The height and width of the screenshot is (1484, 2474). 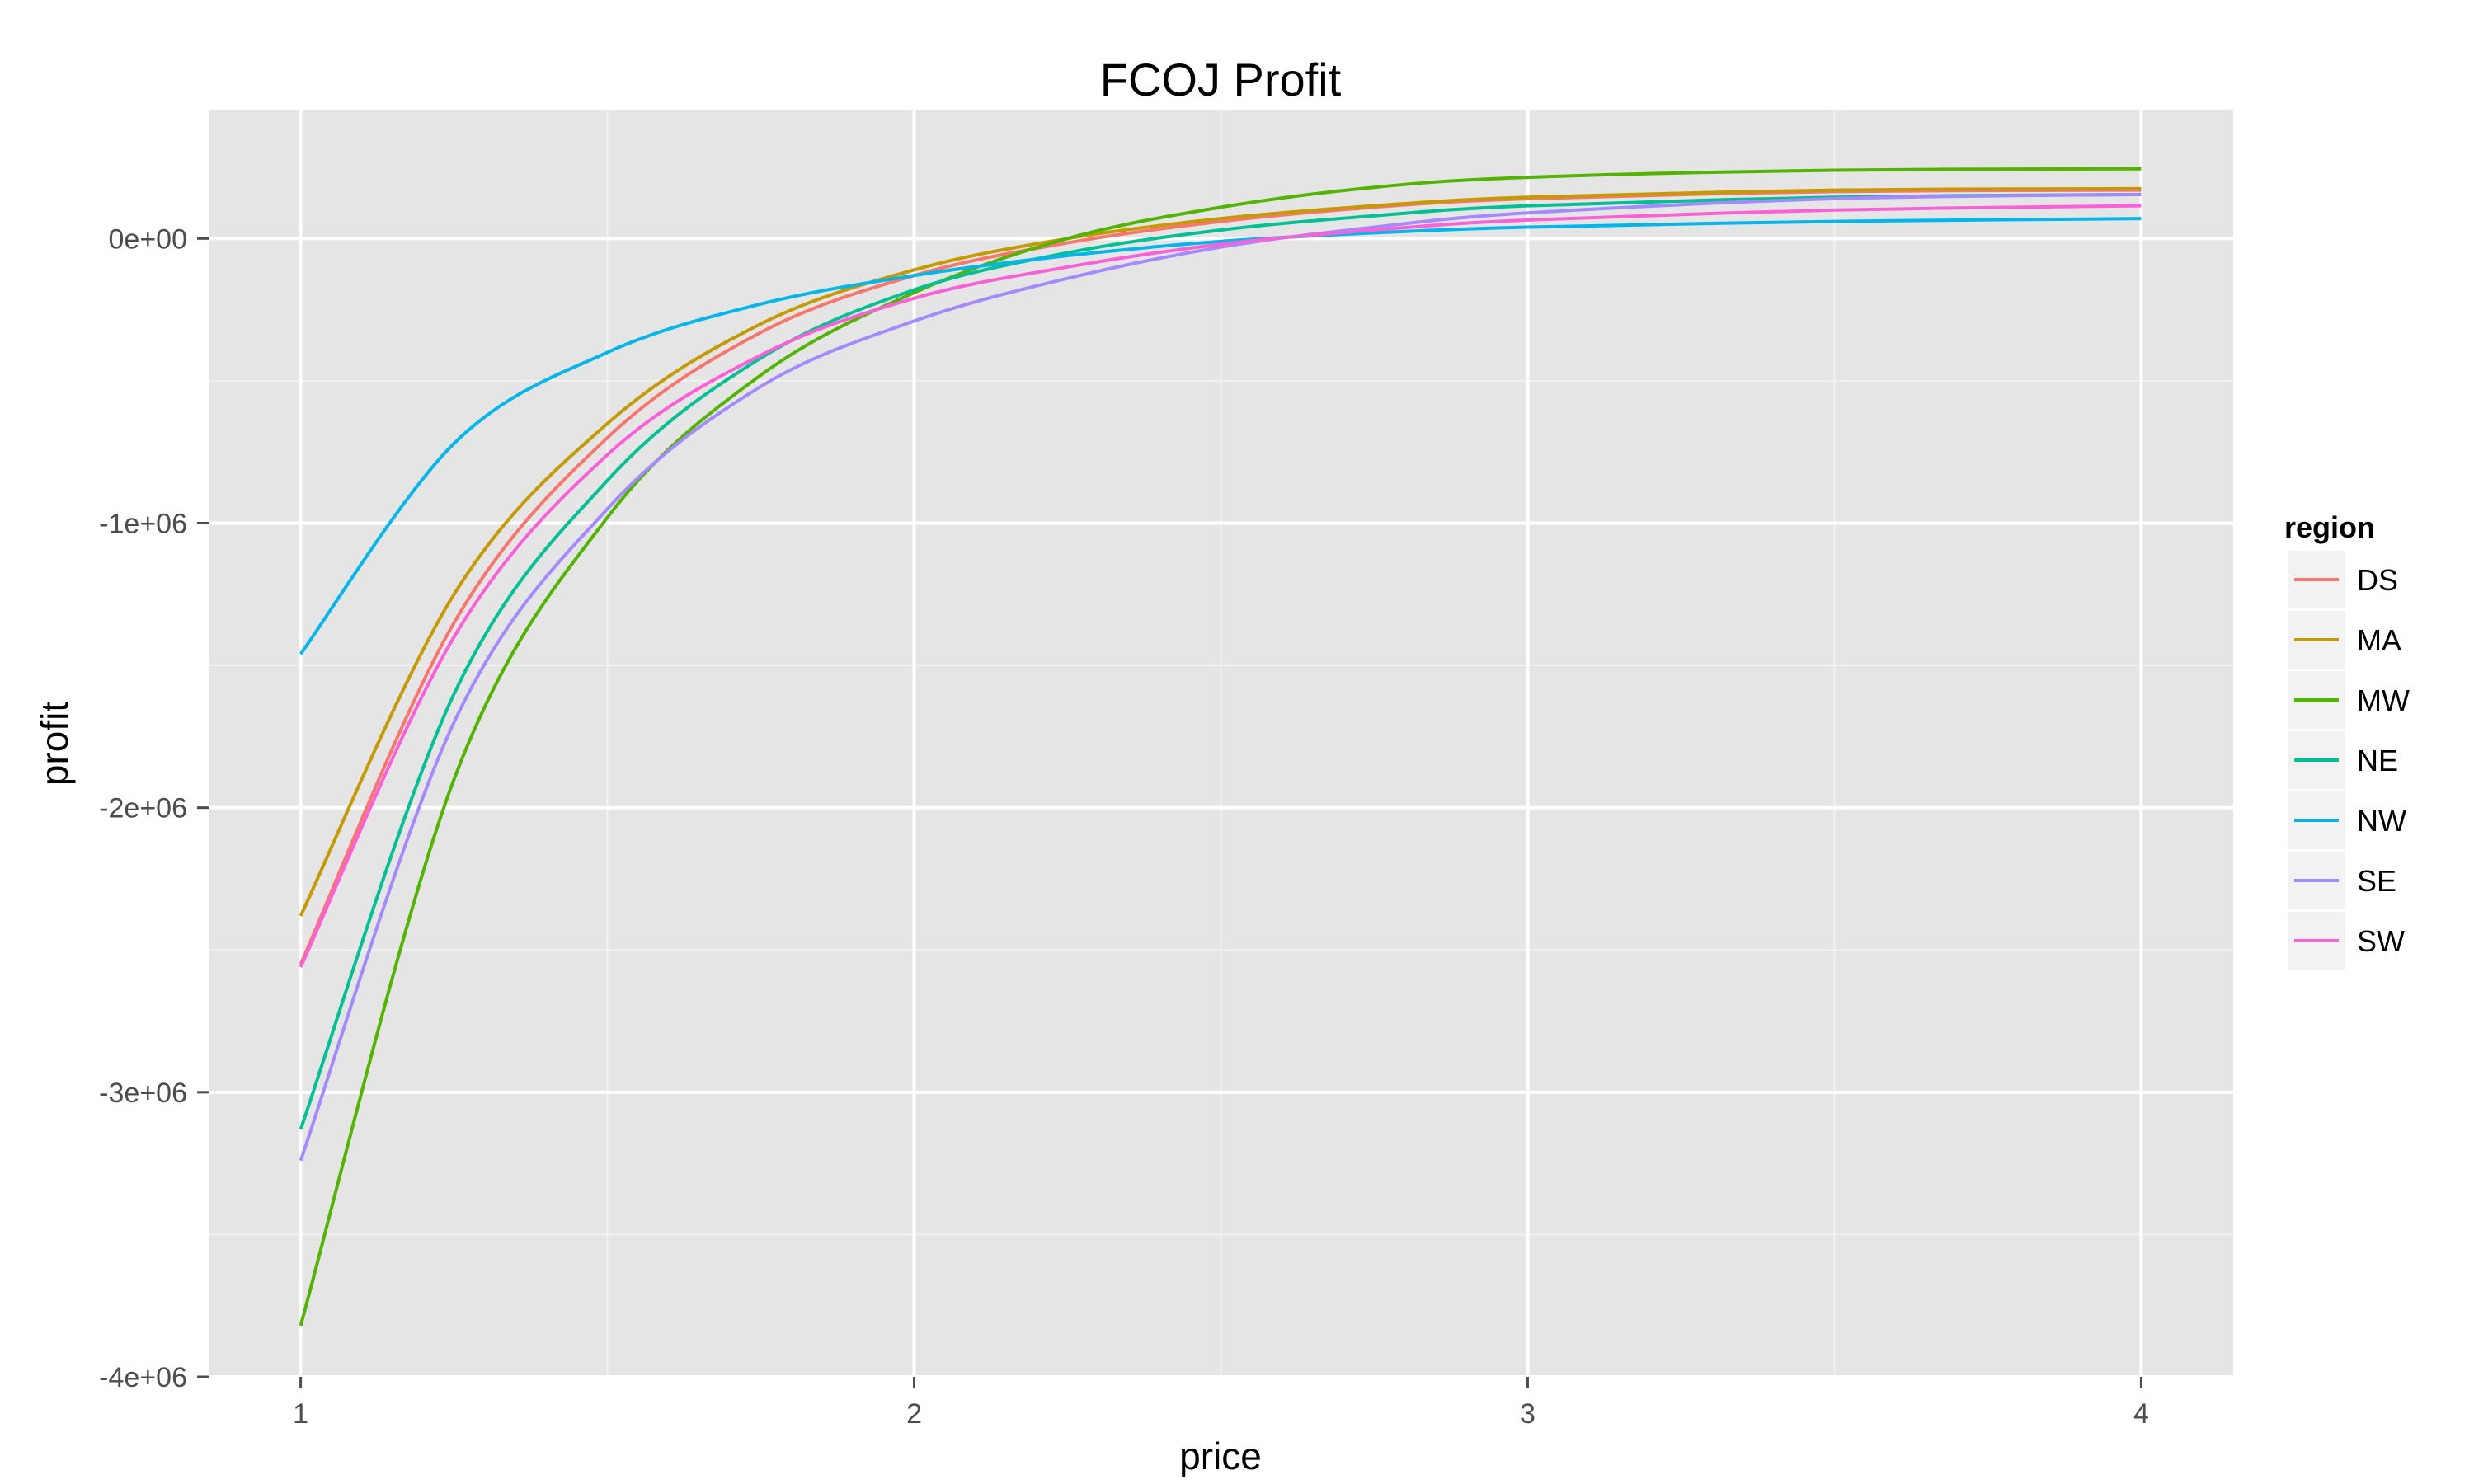 What do you see at coordinates (300, 1414) in the screenshot?
I see `x-tick-label: 1` at bounding box center [300, 1414].